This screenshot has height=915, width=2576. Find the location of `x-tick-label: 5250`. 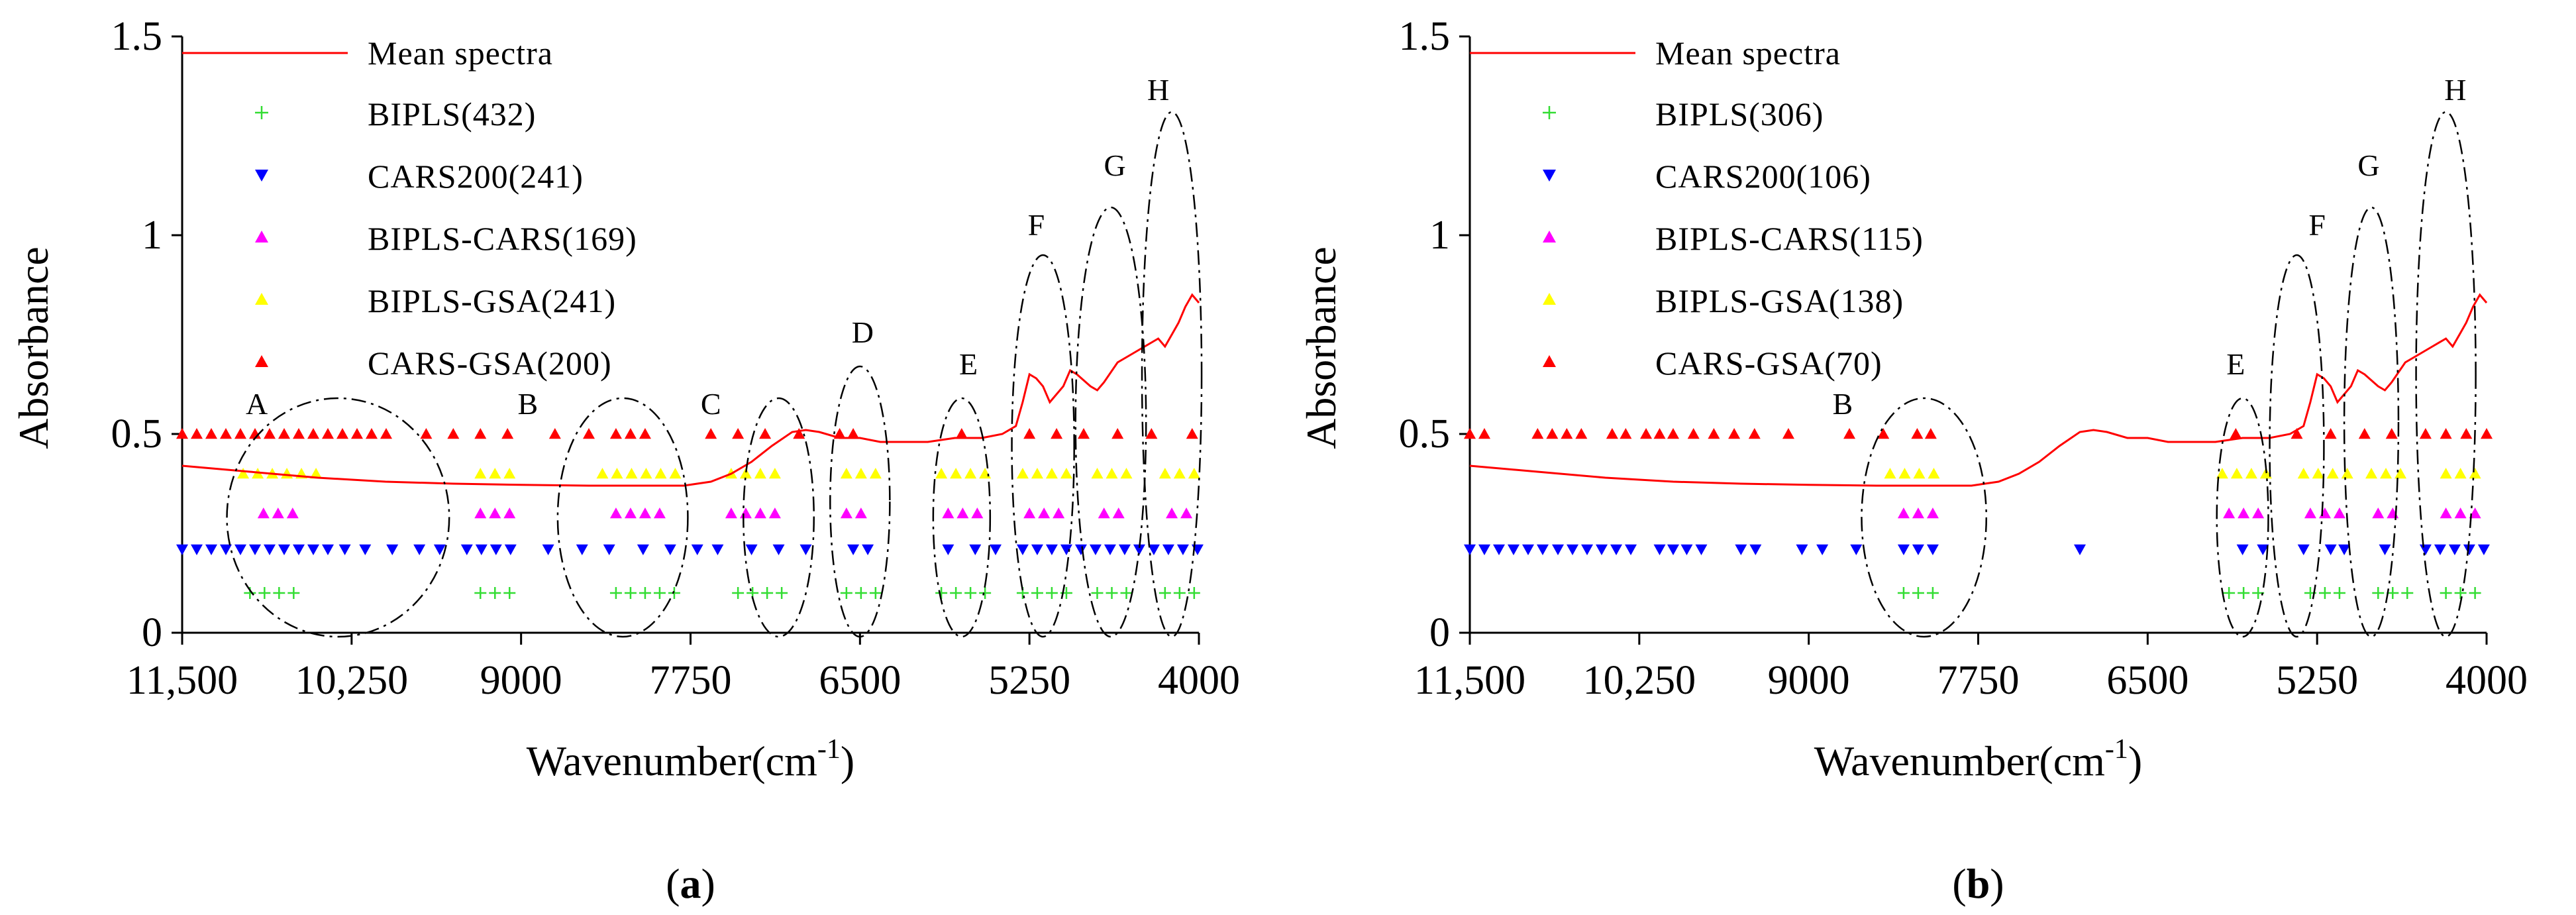

x-tick-label: 5250 is located at coordinates (2317, 680).